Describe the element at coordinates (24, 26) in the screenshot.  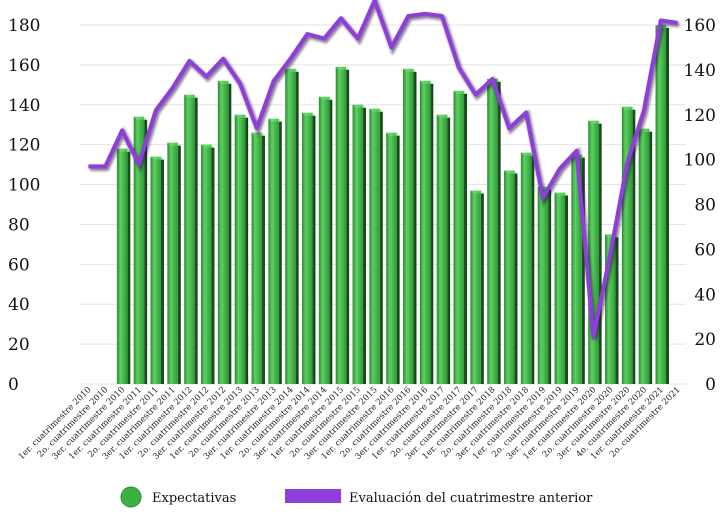
I see `y-left-tick-label: 180` at that location.